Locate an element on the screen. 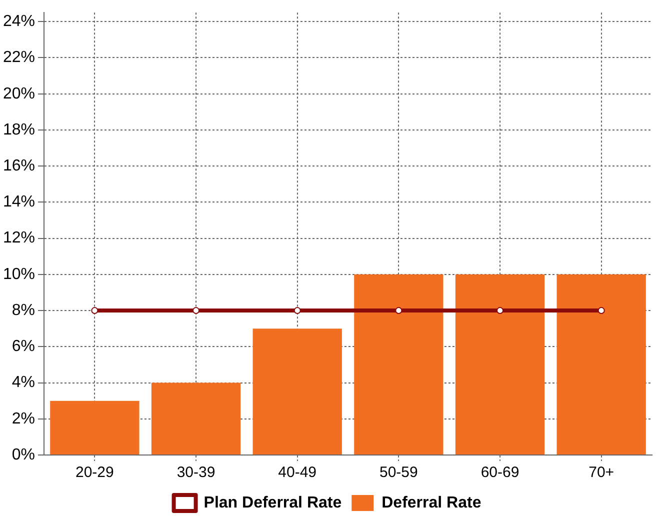  x-tick-label: 40-49 is located at coordinates (297, 473).